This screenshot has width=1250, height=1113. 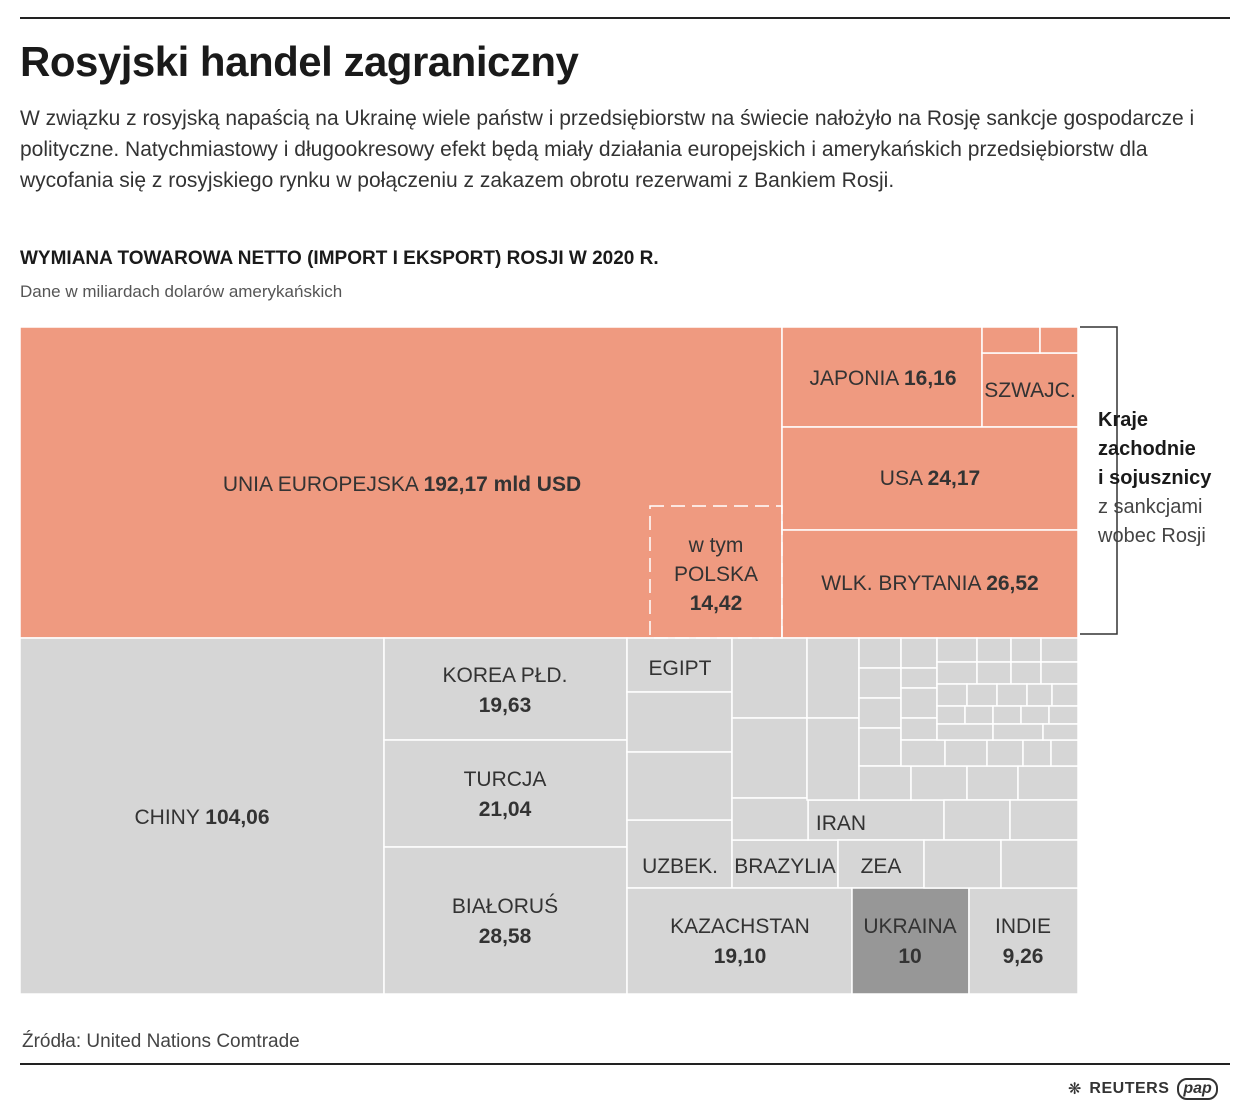 I want to click on label-br: BRAZYLIA, so click(x=785, y=866).